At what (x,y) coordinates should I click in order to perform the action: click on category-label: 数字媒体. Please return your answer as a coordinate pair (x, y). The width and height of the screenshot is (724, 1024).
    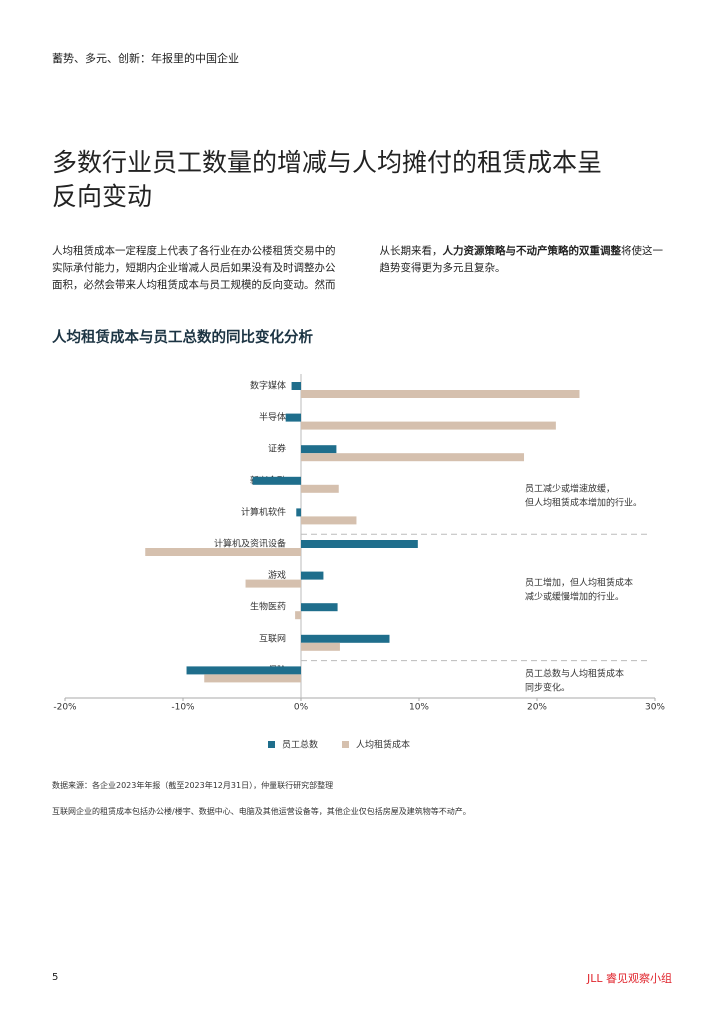
    Looking at the image, I should click on (268, 386).